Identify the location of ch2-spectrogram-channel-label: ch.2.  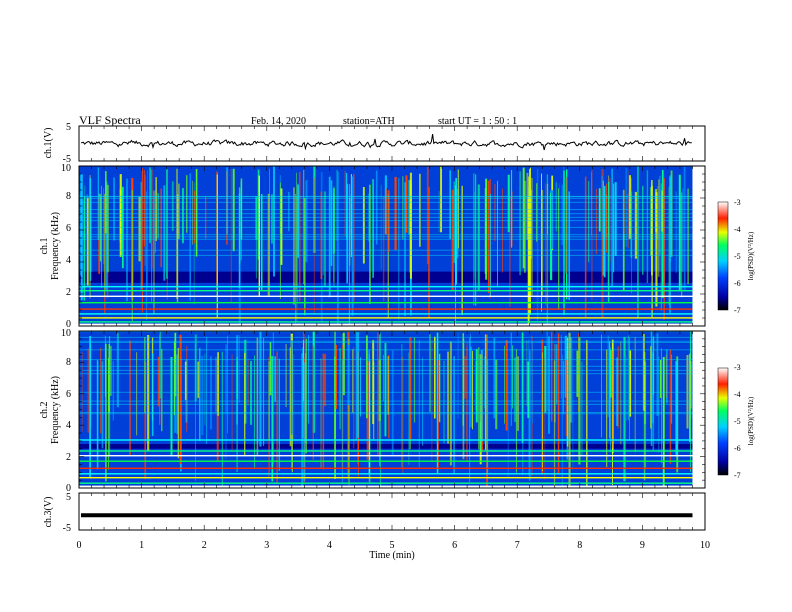
(44, 410).